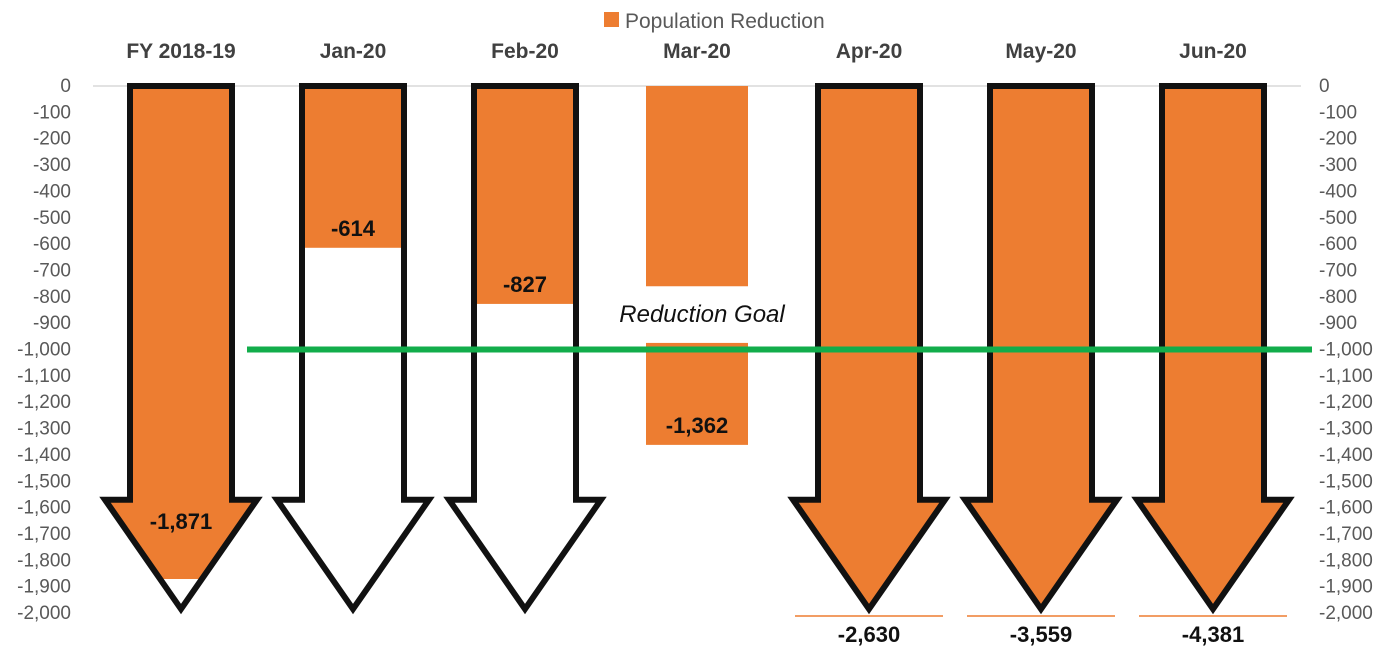 Image resolution: width=1397 pixels, height=649 pixels. Describe the element at coordinates (1041, 634) in the screenshot. I see `data-label: -3,559` at that location.